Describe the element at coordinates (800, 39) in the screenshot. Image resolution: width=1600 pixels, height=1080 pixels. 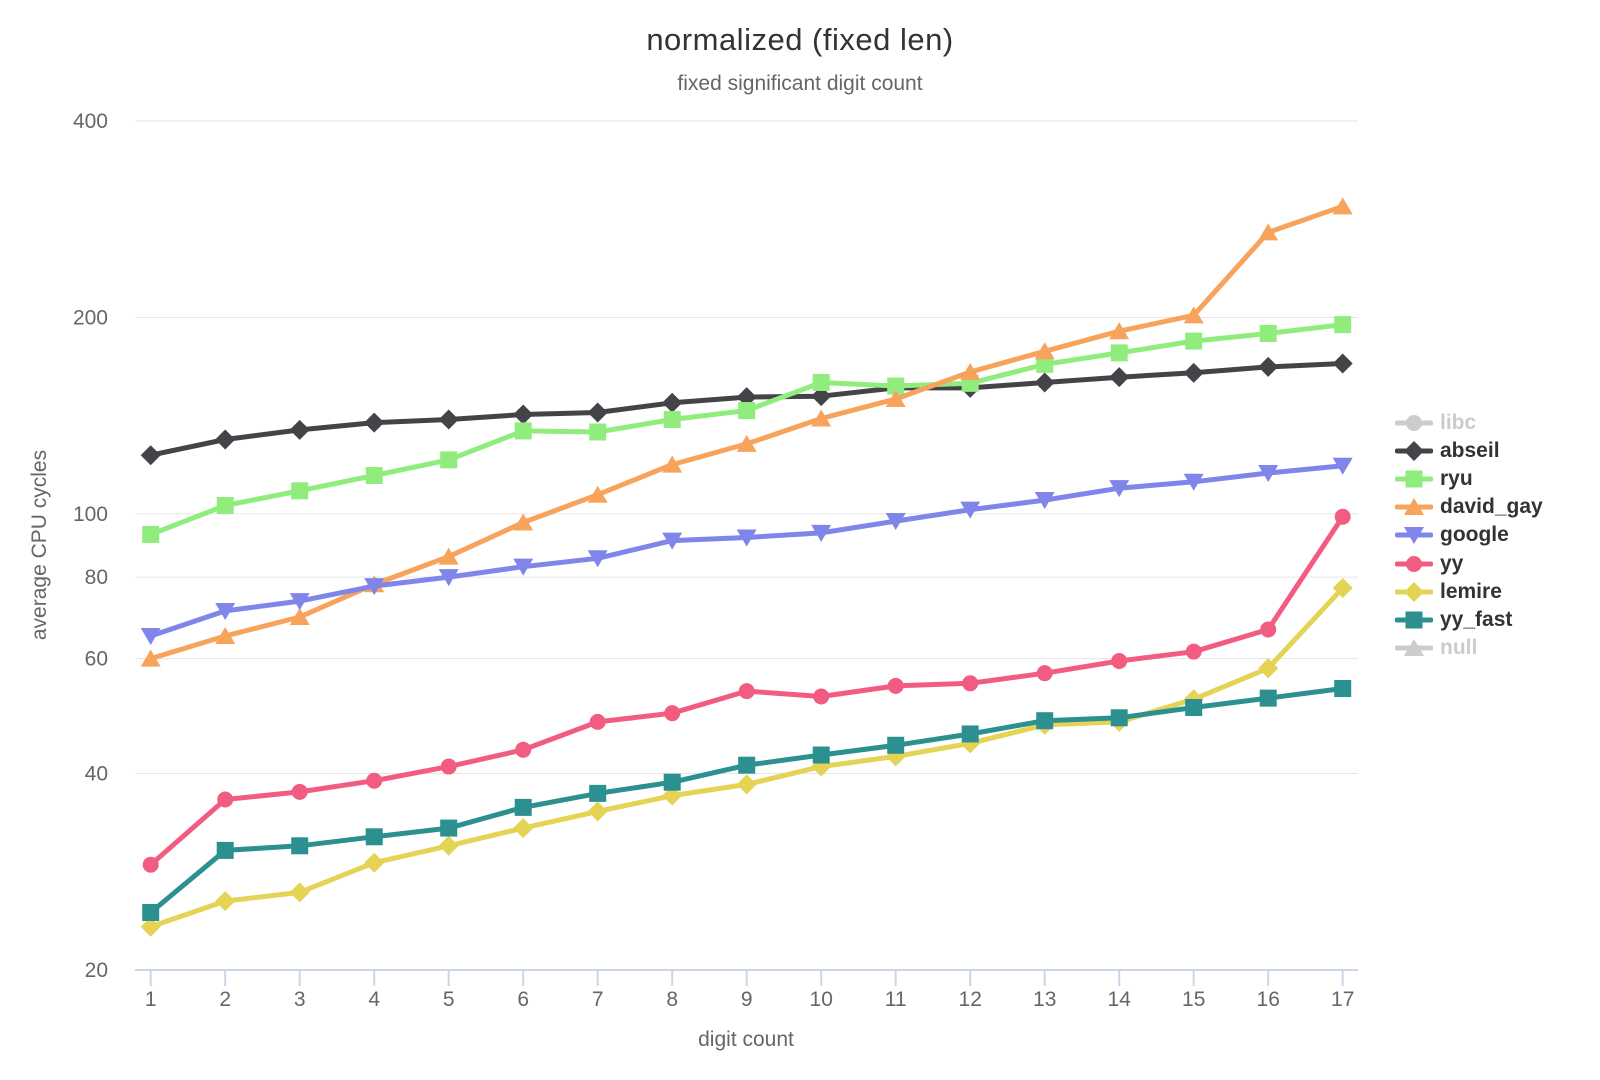
I see `chart-title: normalized (fixed len)` at that location.